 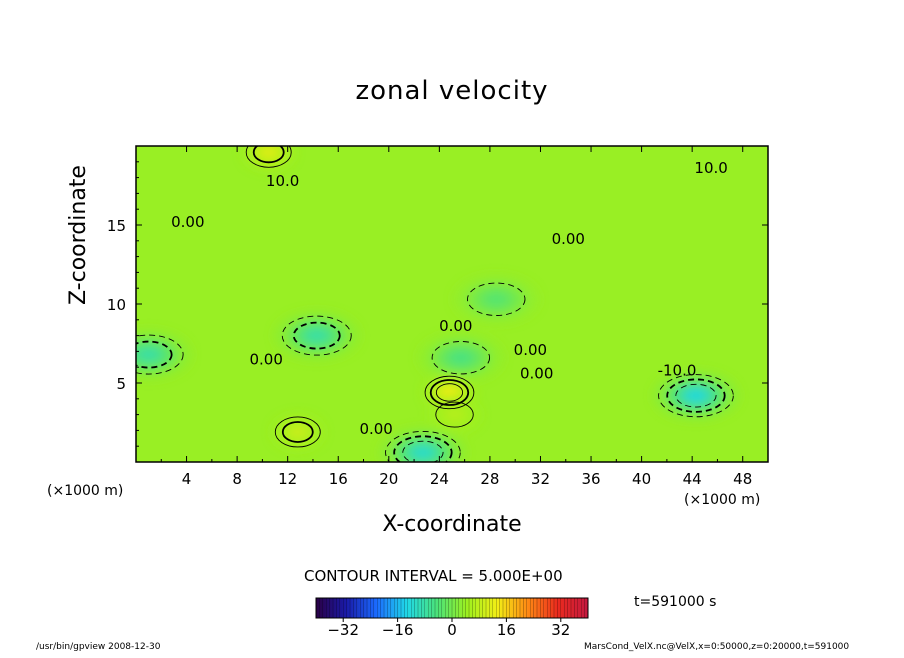 What do you see at coordinates (452, 630) in the screenshot?
I see `colorbar-tick-label: 0` at bounding box center [452, 630].